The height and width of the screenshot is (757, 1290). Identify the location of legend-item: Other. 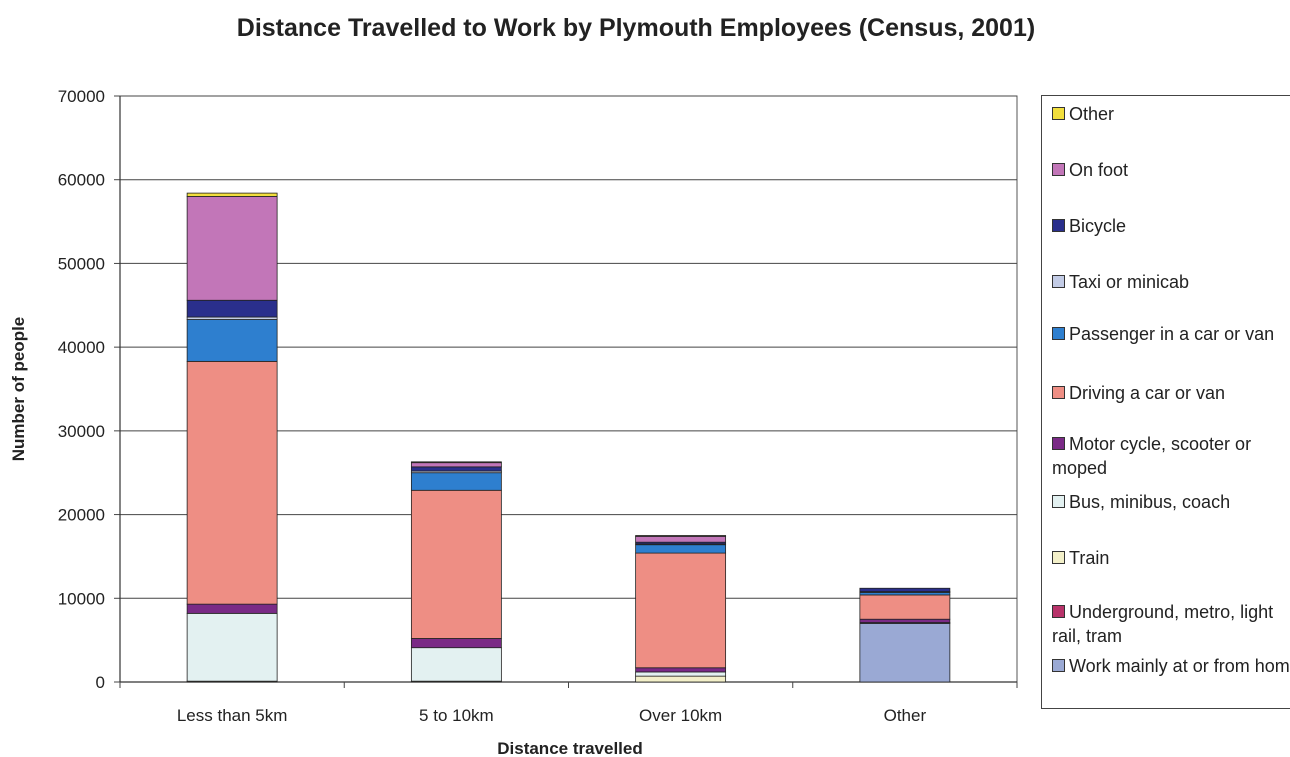
(1171, 114).